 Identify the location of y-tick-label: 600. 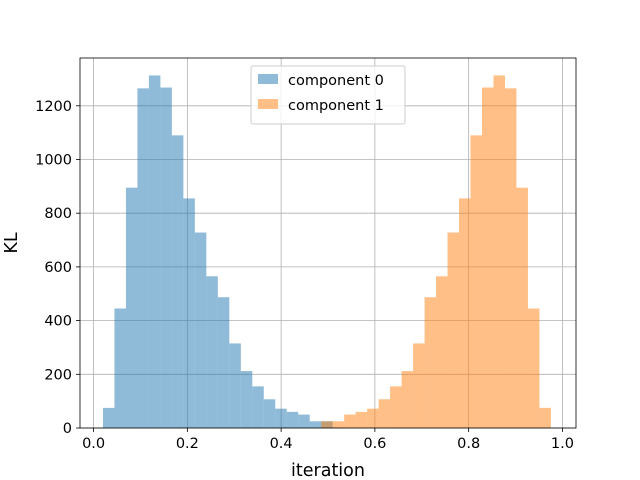
(58, 268).